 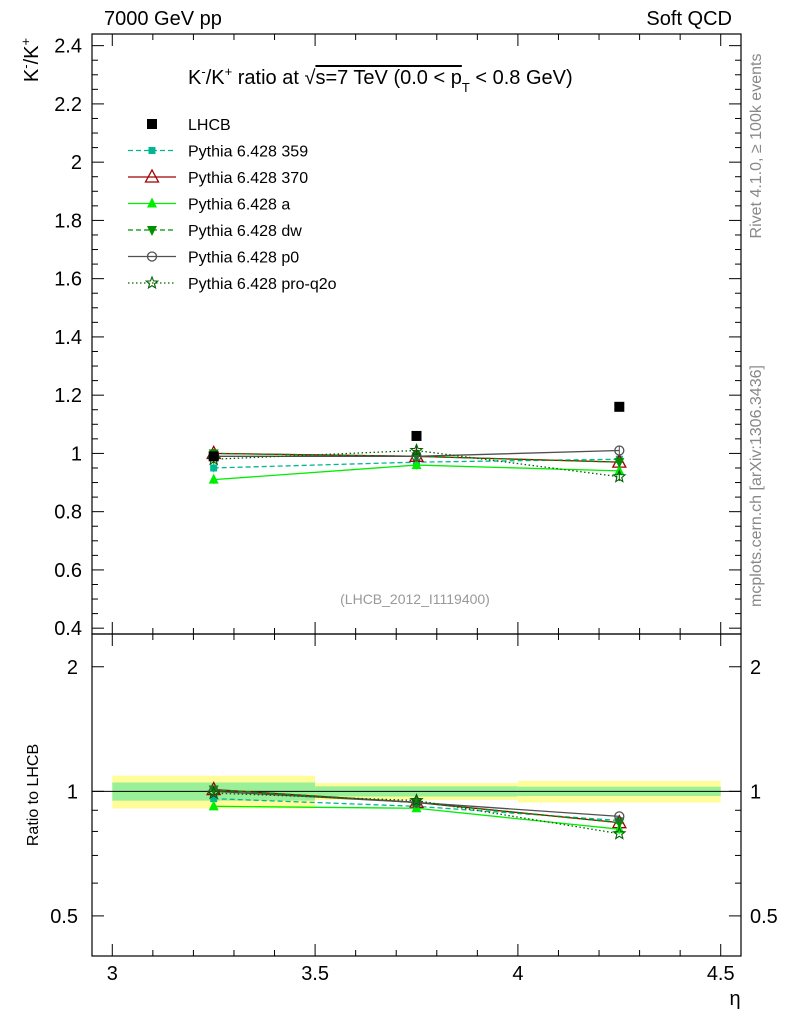 I want to click on chart-title-part: +, so click(x=229, y=71).